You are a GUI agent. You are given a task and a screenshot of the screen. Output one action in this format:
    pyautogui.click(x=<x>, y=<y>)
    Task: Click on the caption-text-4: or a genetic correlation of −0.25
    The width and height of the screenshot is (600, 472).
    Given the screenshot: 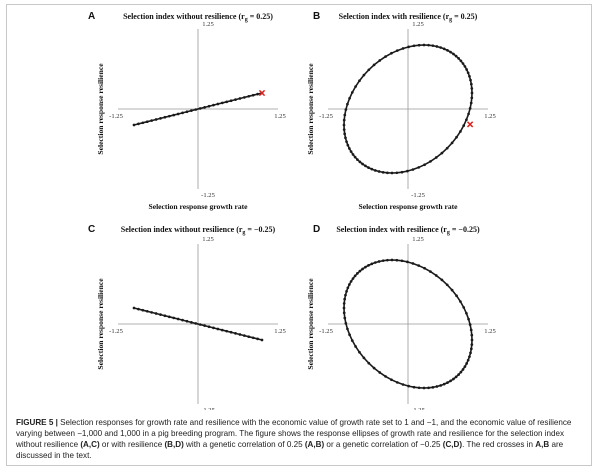 What is the action you would take?
    pyautogui.click(x=383, y=444)
    